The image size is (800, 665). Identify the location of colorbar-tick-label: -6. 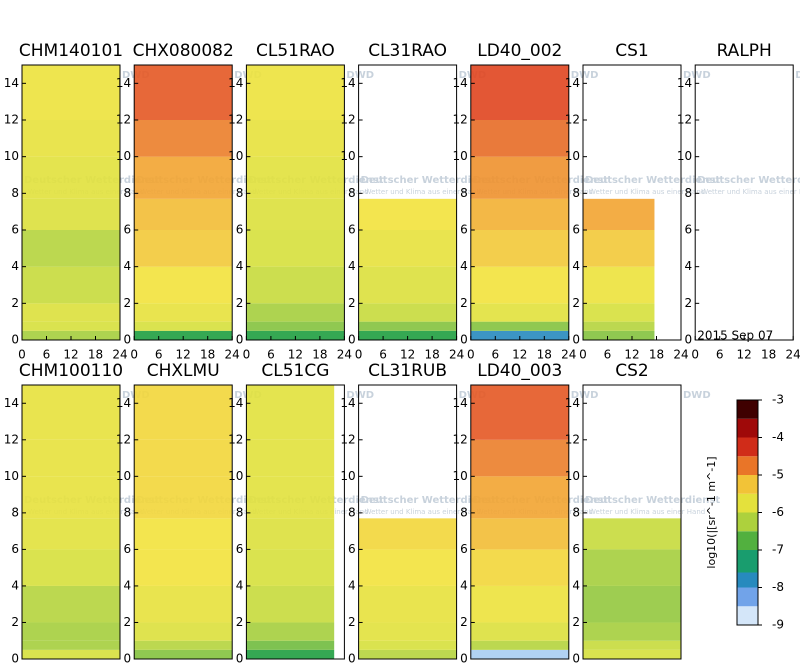
(778, 512).